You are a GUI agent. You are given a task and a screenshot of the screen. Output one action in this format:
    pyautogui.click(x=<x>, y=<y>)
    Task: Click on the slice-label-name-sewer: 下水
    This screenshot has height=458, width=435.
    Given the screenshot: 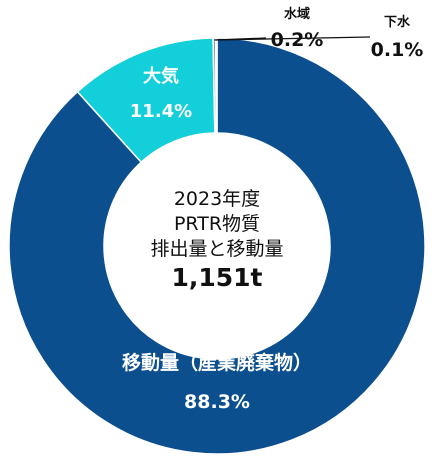 What is the action you would take?
    pyautogui.click(x=397, y=22)
    